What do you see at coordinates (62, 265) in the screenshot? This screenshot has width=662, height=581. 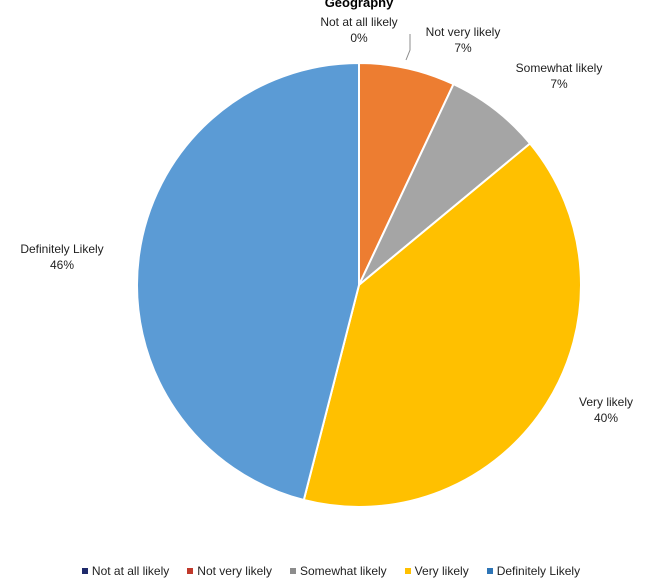 I see `data-label-pct-definitely-likely: 46%` at bounding box center [62, 265].